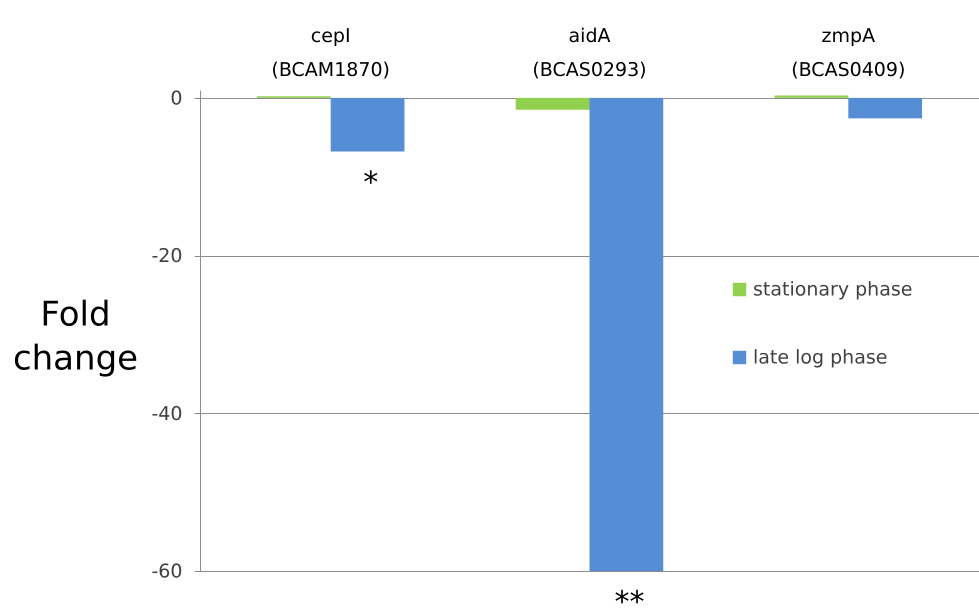 Image resolution: width=979 pixels, height=614 pixels. I want to click on legend-label: late log phase, so click(820, 357).